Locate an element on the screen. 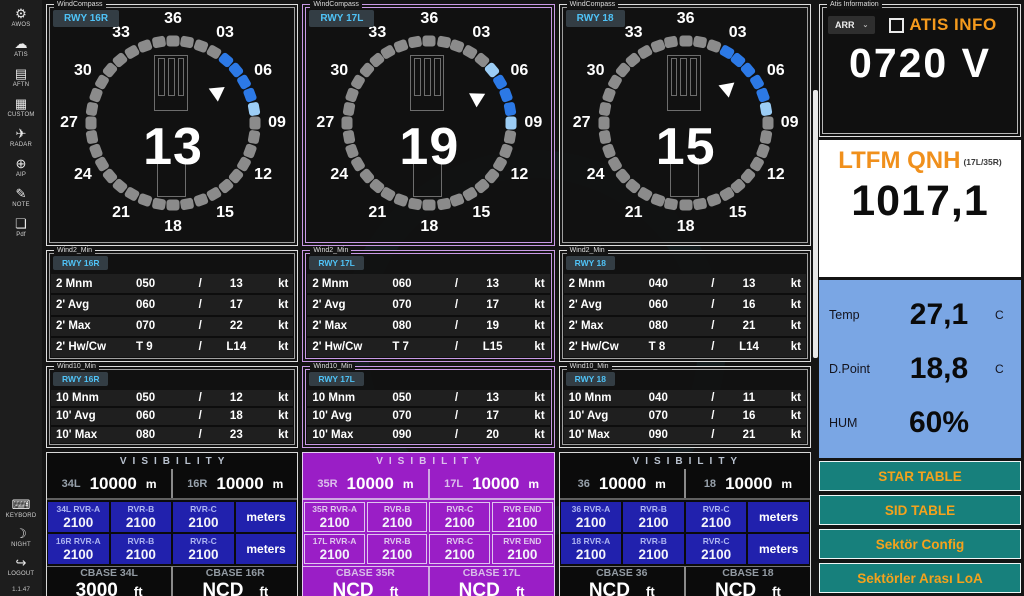  sid-table-button: SID TABLE is located at coordinates (920, 510).